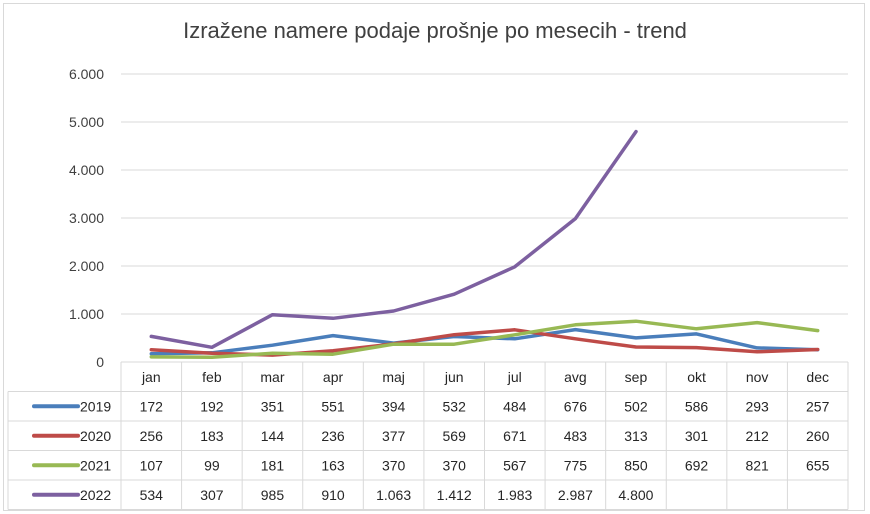  Describe the element at coordinates (273, 436) in the screenshot. I see `table-cell-value: 144` at that location.